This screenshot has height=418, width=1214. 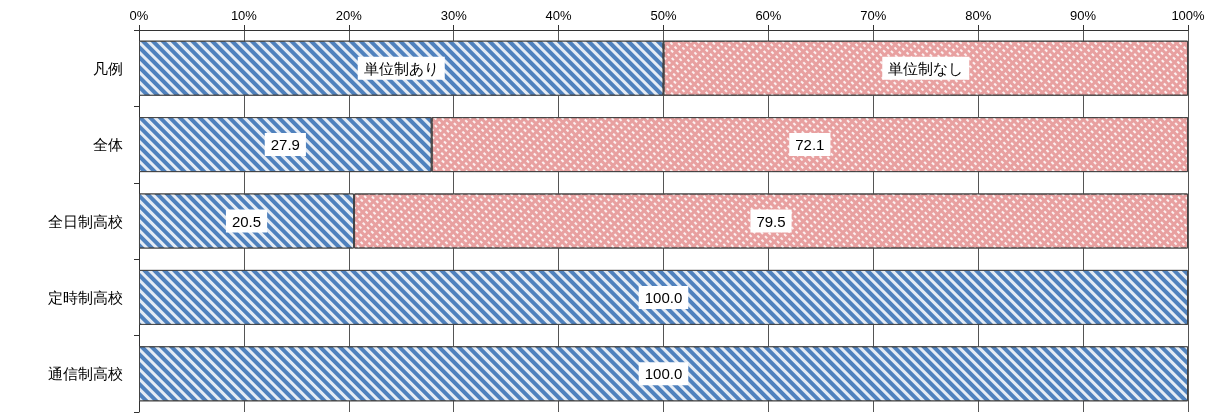 What do you see at coordinates (246, 221) in the screenshot?
I see `data-label: 20.5` at bounding box center [246, 221].